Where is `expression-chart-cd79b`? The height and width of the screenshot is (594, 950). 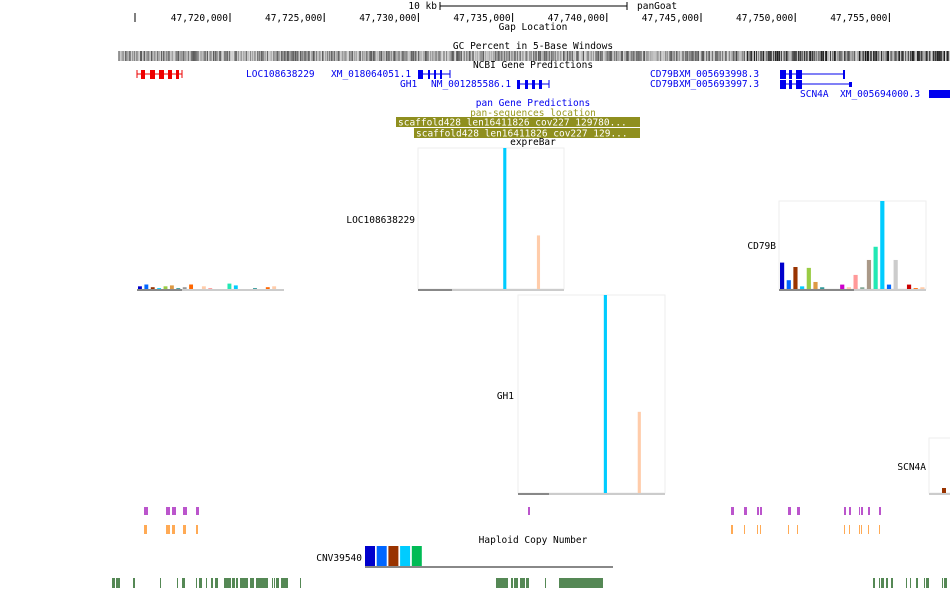
expression-chart-cd79b is located at coordinates (852, 245).